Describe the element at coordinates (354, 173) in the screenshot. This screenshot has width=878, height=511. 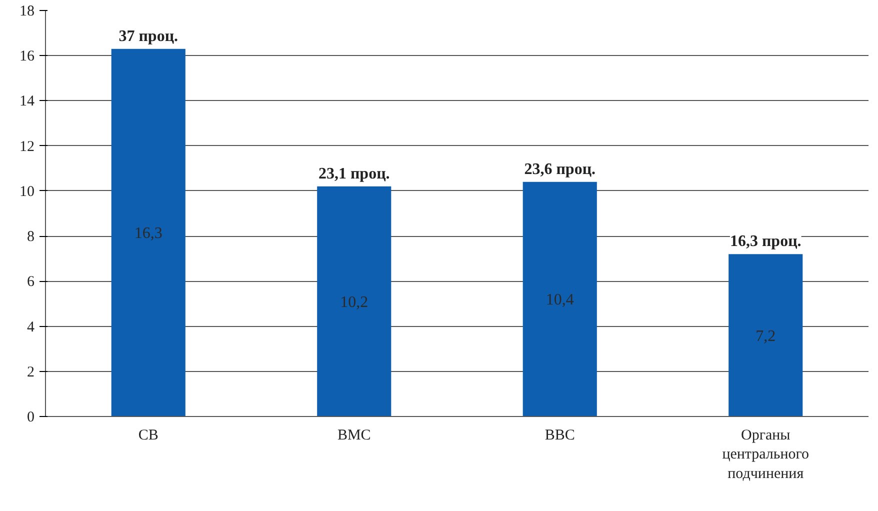
I see `annotation: 23,1 проц.` at that location.